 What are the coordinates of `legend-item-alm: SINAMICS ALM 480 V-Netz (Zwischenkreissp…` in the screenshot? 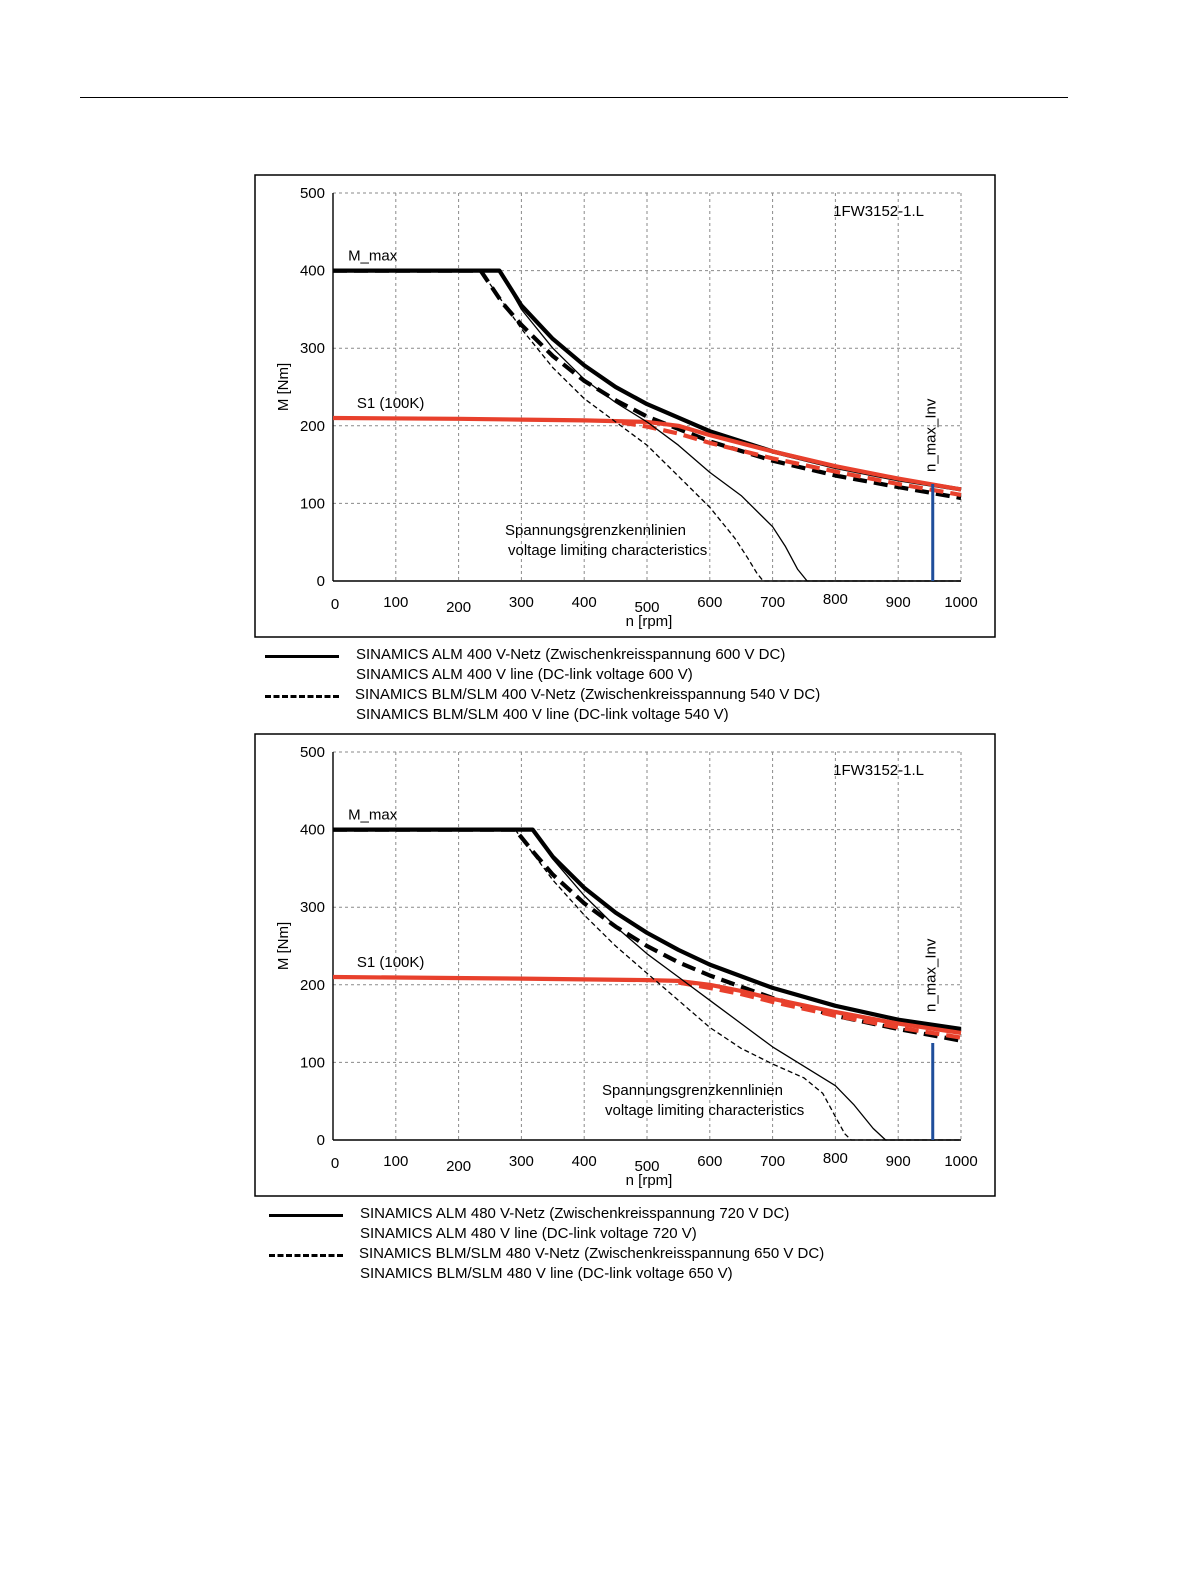 It's located at (619, 1214).